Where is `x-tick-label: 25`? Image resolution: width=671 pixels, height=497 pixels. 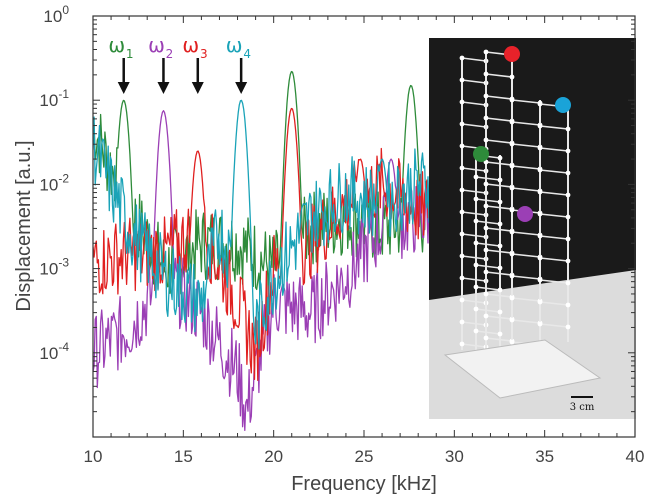 x-tick-label: 25 is located at coordinates (364, 456).